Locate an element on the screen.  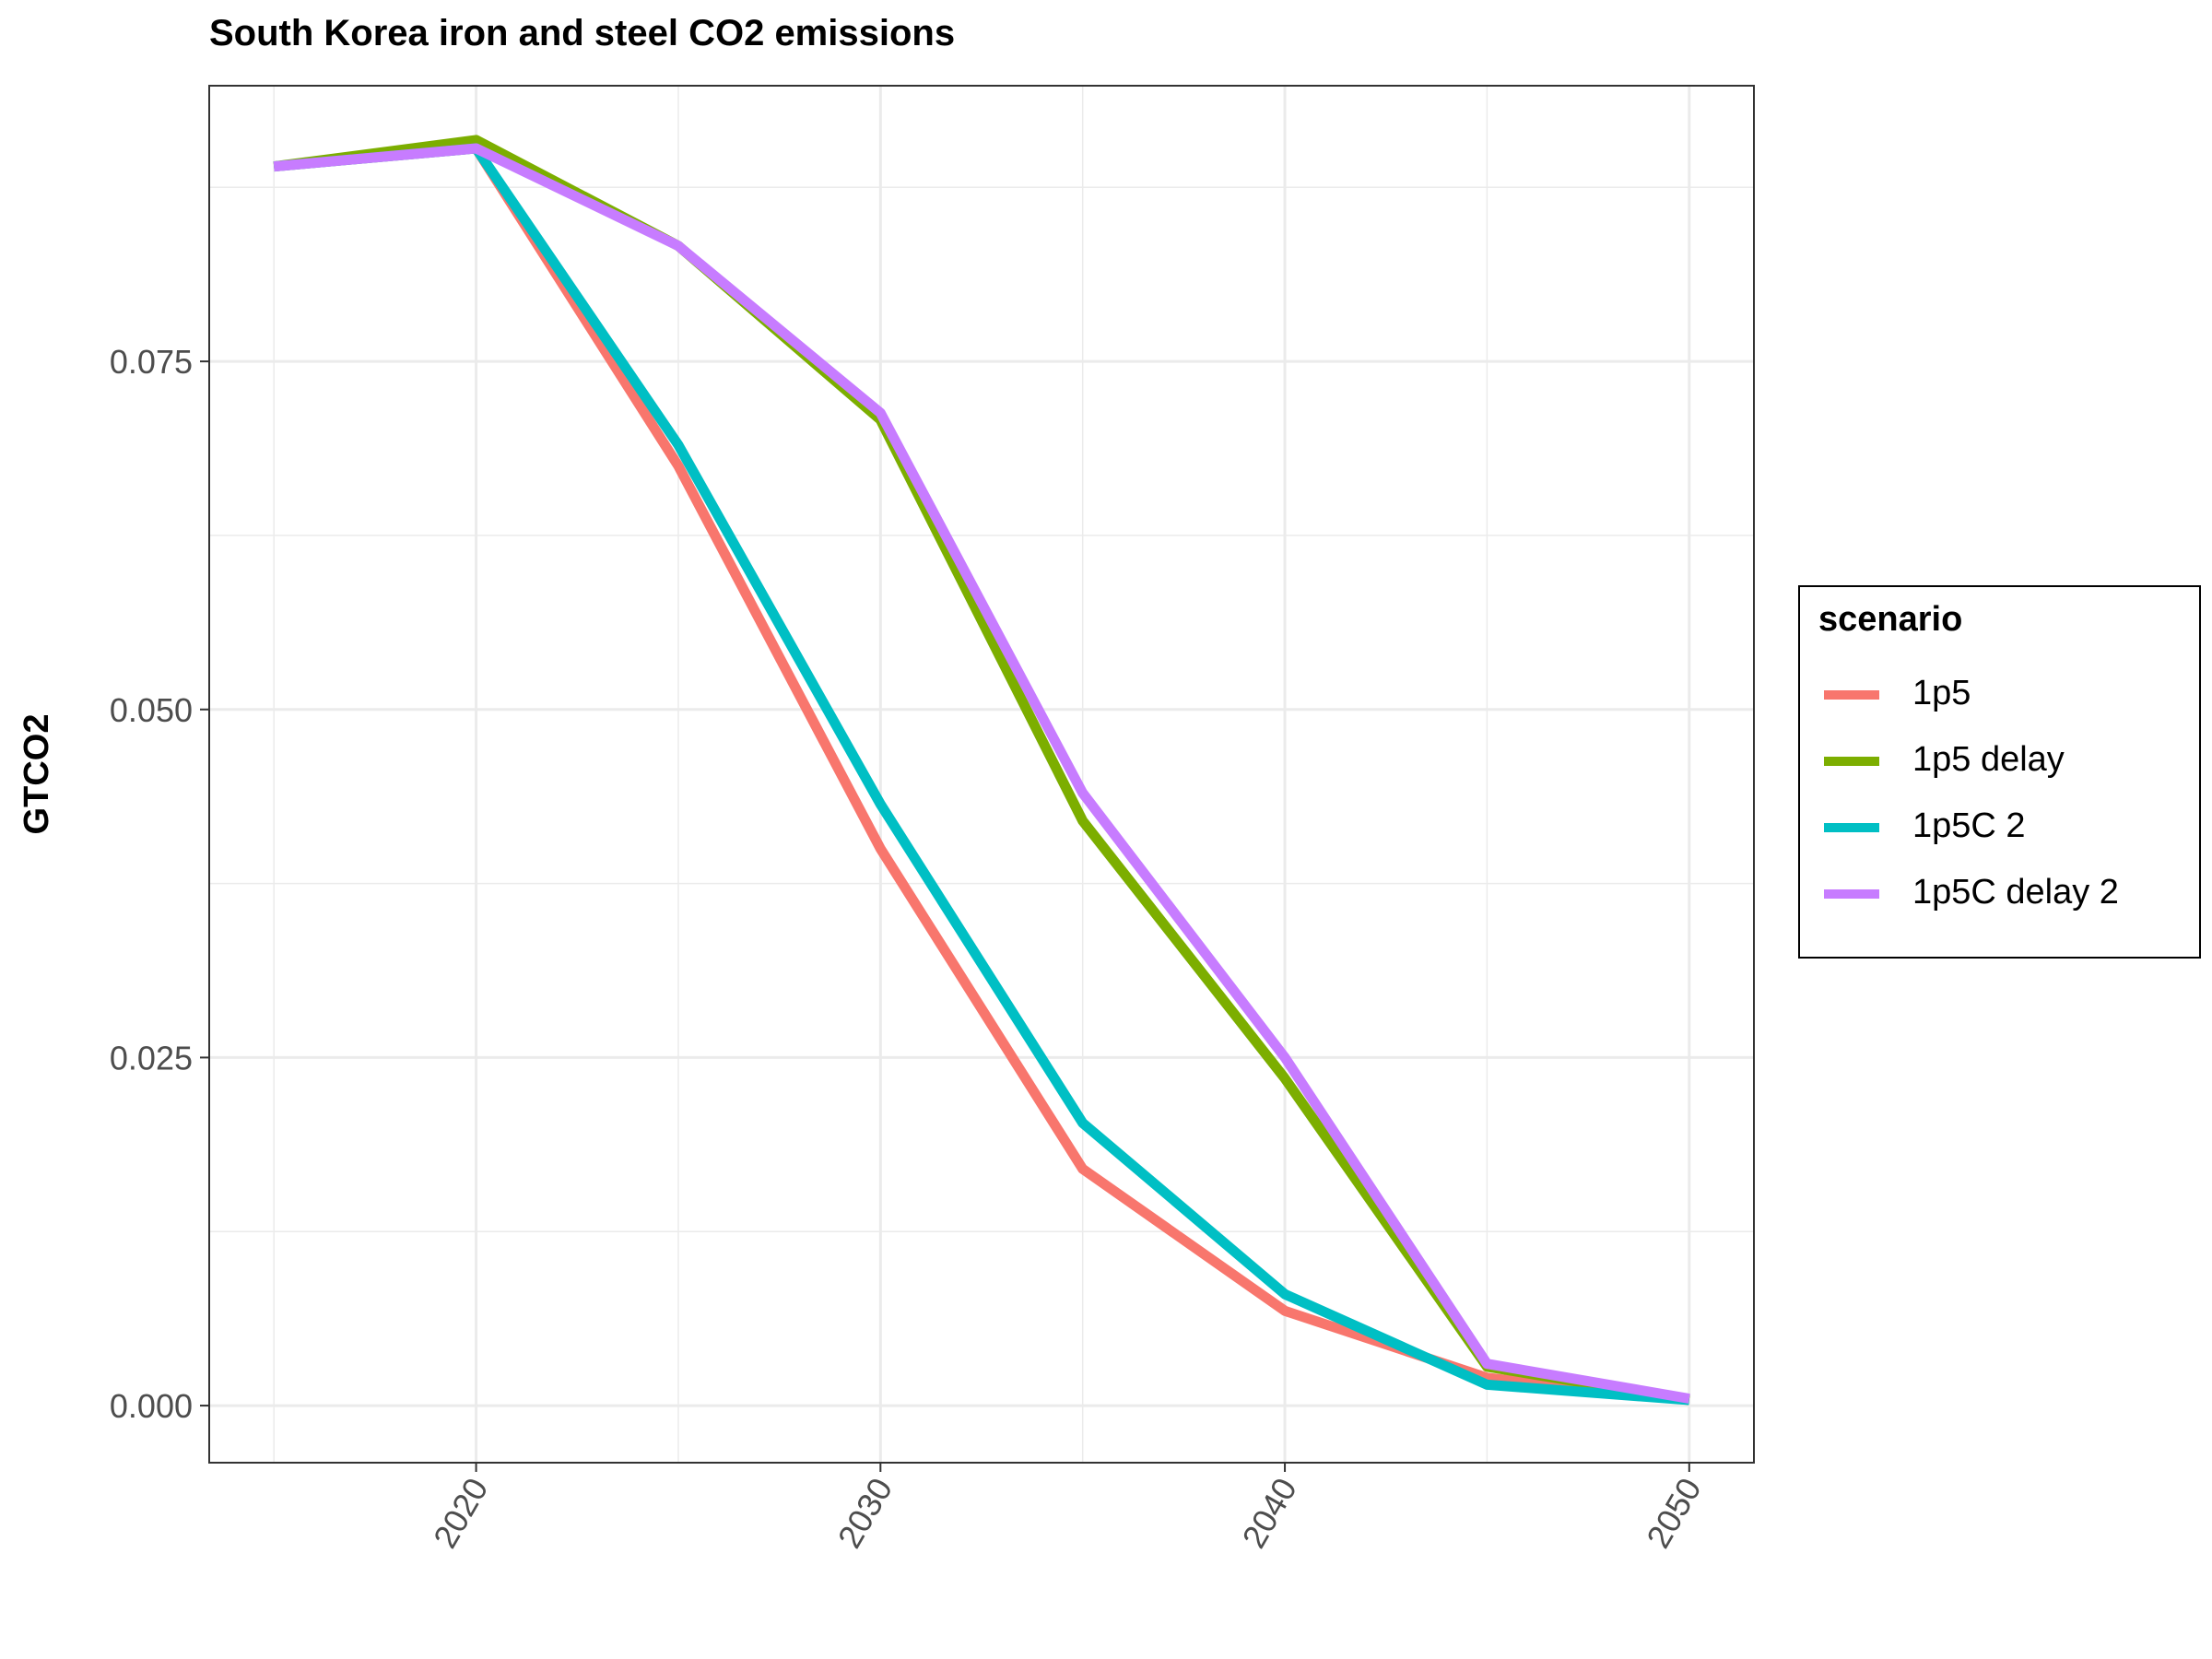
x-axis: 2020 2030 2040 2050 is located at coordinates (1067, 1508).